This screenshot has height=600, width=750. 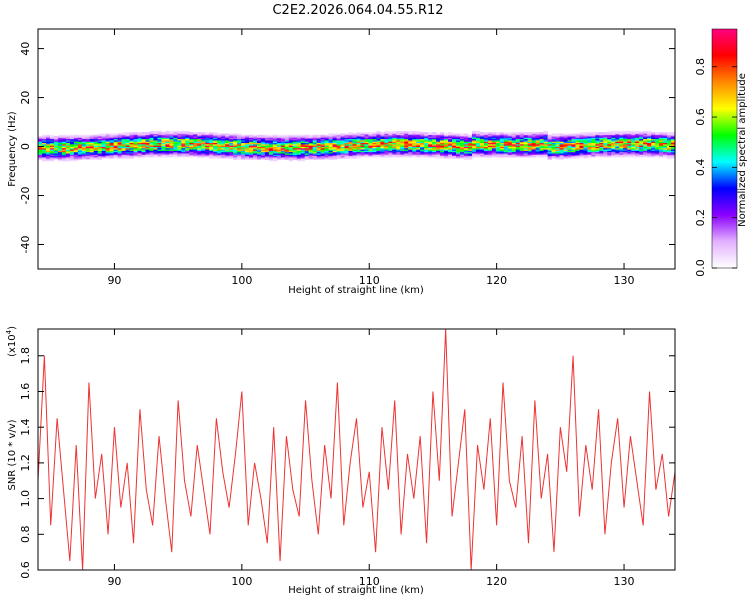 I want to click on y-tick-label: 0.6, so click(x=25, y=570).